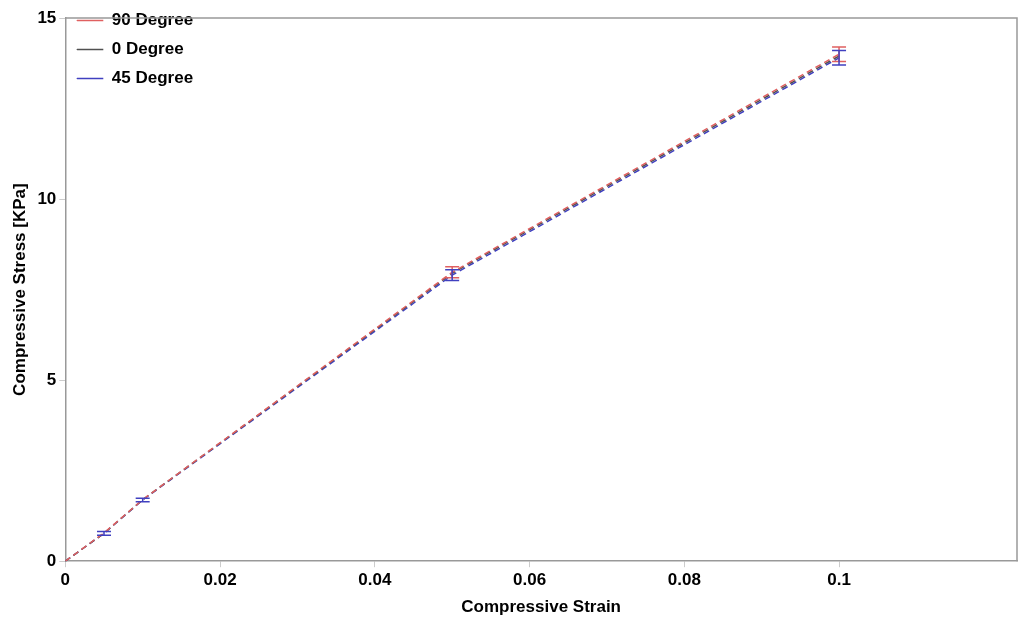 This screenshot has height=622, width=1021. What do you see at coordinates (65, 580) in the screenshot?
I see `x-tick-label: 0` at bounding box center [65, 580].